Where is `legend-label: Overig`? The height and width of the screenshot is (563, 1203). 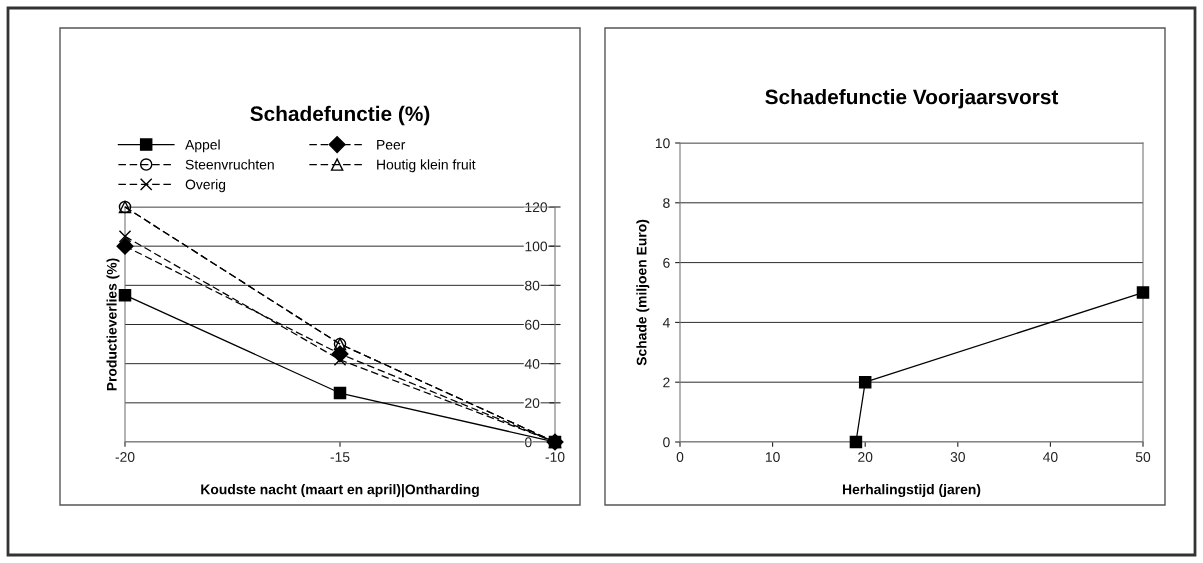
legend-label: Overig is located at coordinates (205, 186).